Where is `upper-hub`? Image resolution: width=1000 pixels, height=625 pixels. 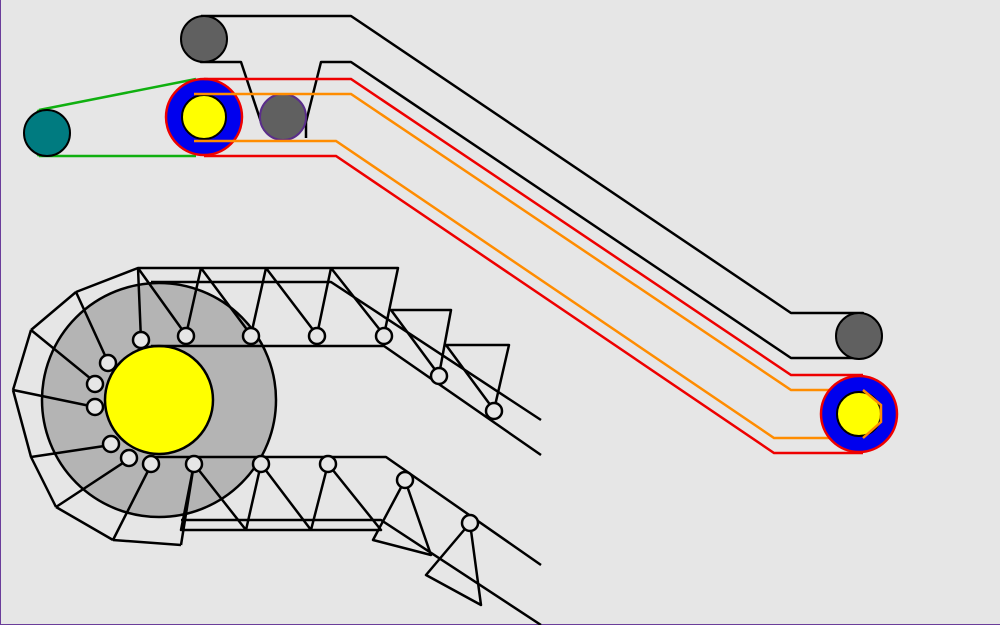 upper-hub is located at coordinates (204, 117).